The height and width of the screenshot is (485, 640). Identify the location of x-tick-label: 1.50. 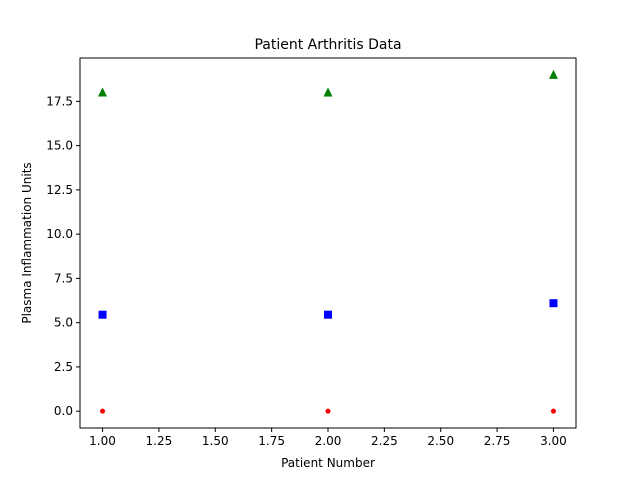
(215, 441).